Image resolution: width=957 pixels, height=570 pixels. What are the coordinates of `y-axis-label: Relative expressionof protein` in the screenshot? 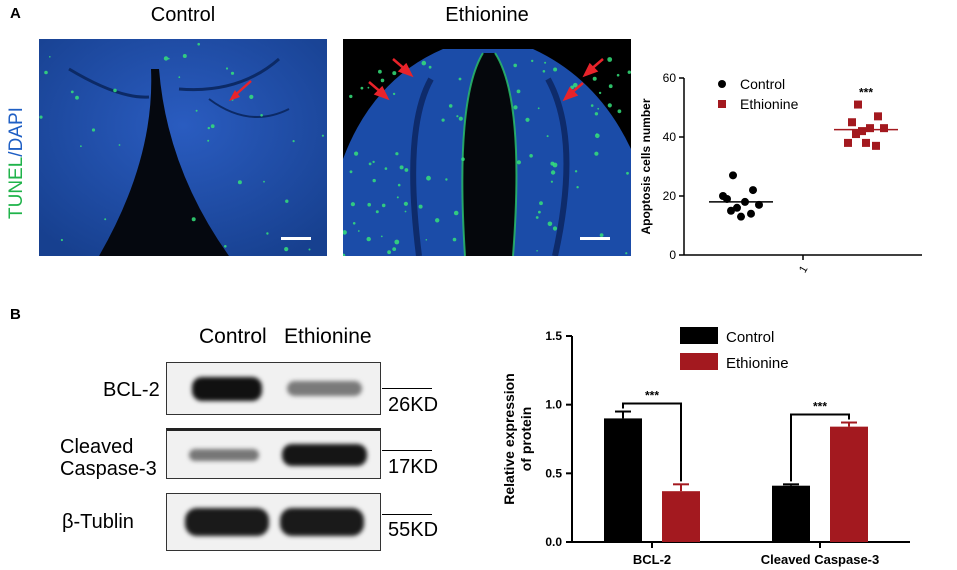 It's located at (517, 439).